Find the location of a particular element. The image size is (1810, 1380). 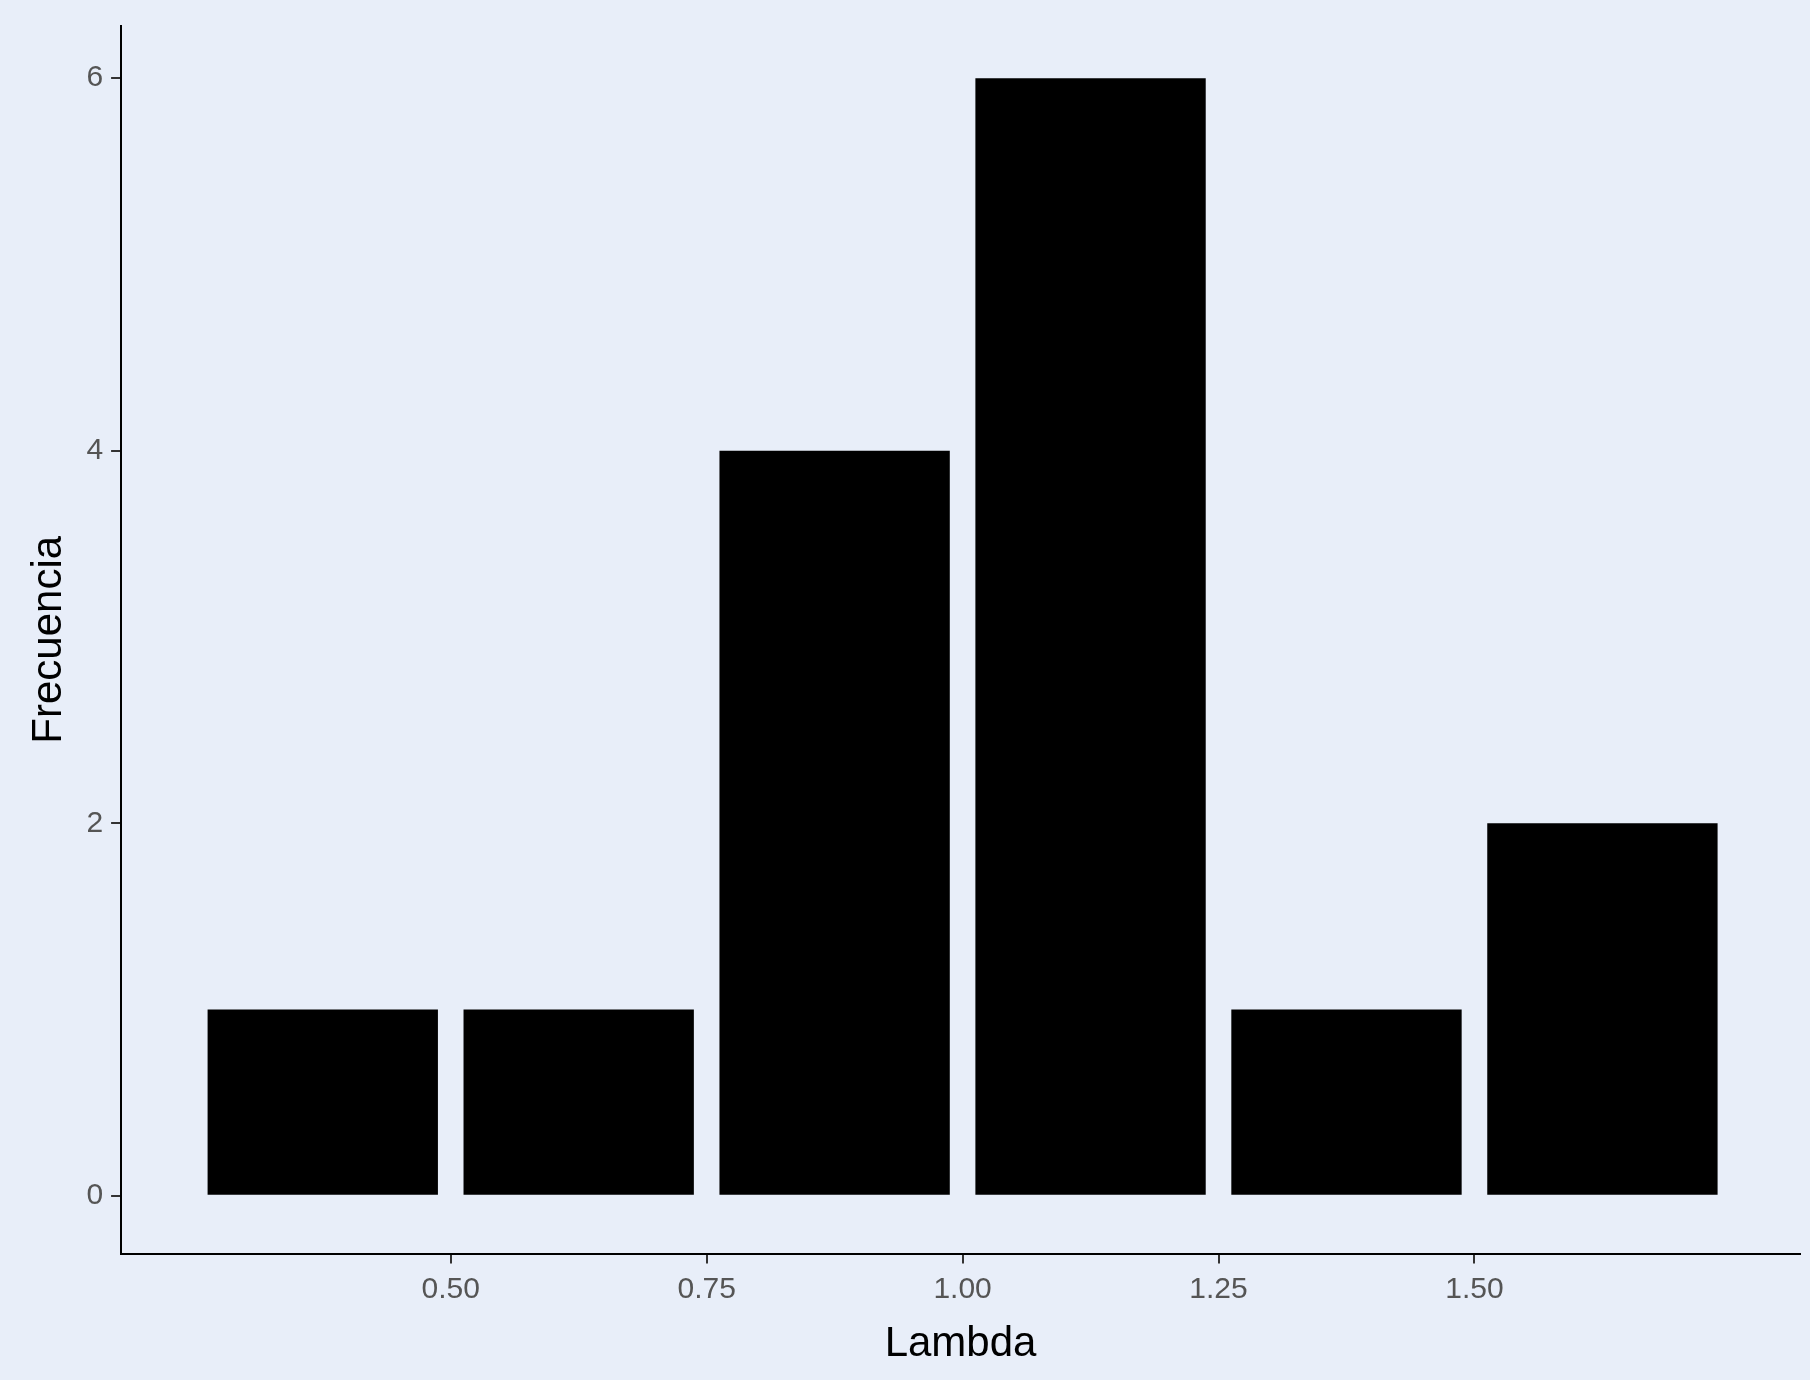

y-tick-label: 0 is located at coordinates (95, 1194).